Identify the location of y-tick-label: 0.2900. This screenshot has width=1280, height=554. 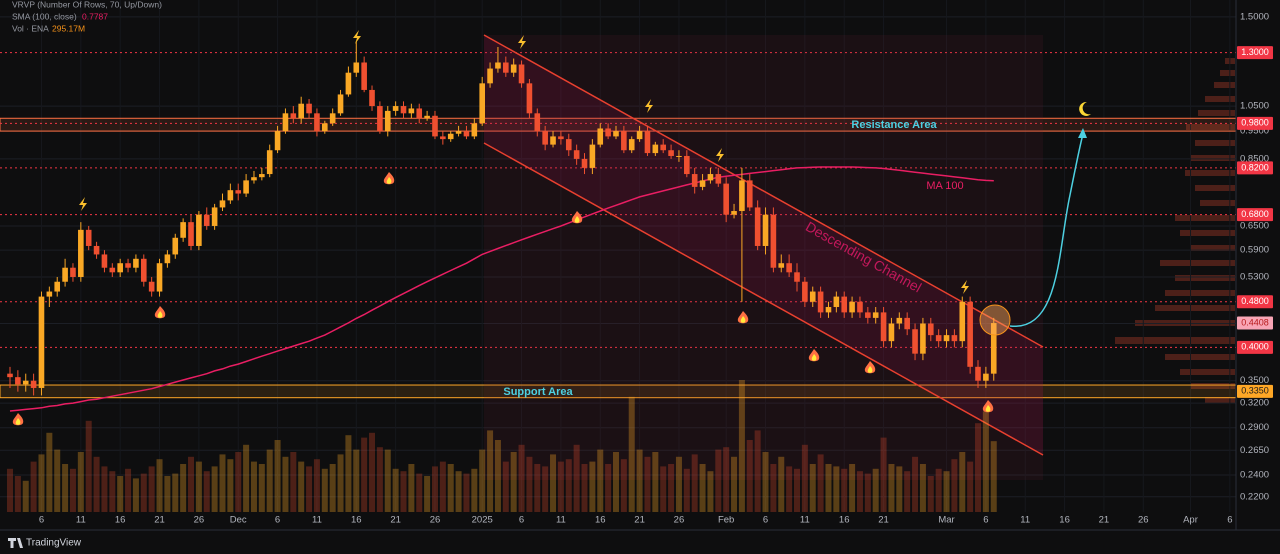
(1254, 427).